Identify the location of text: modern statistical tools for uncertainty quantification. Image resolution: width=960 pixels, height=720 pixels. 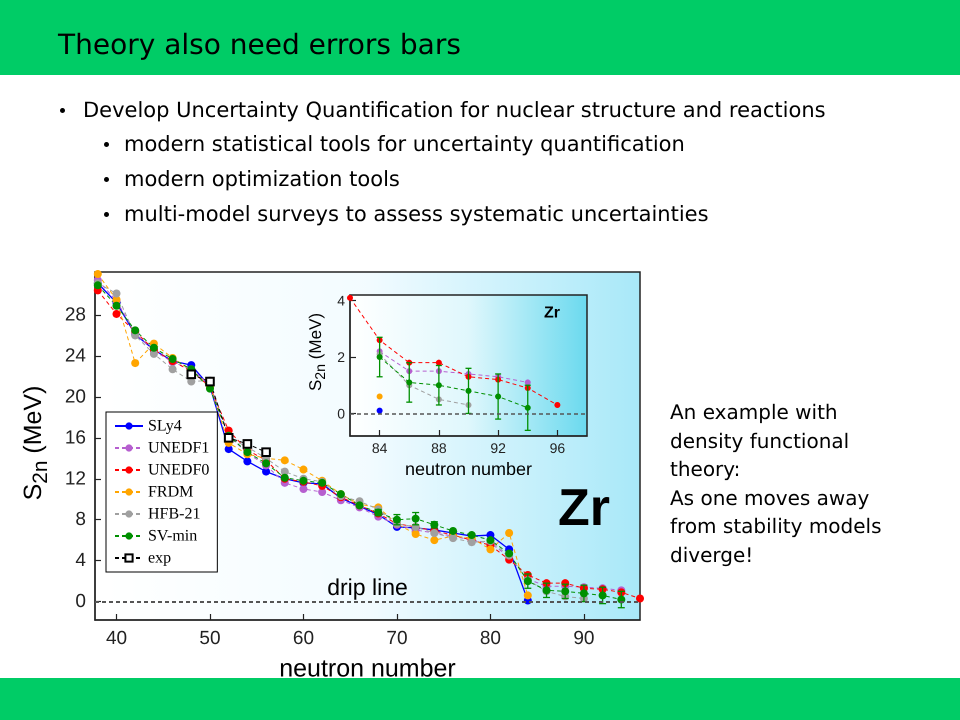
(405, 144).